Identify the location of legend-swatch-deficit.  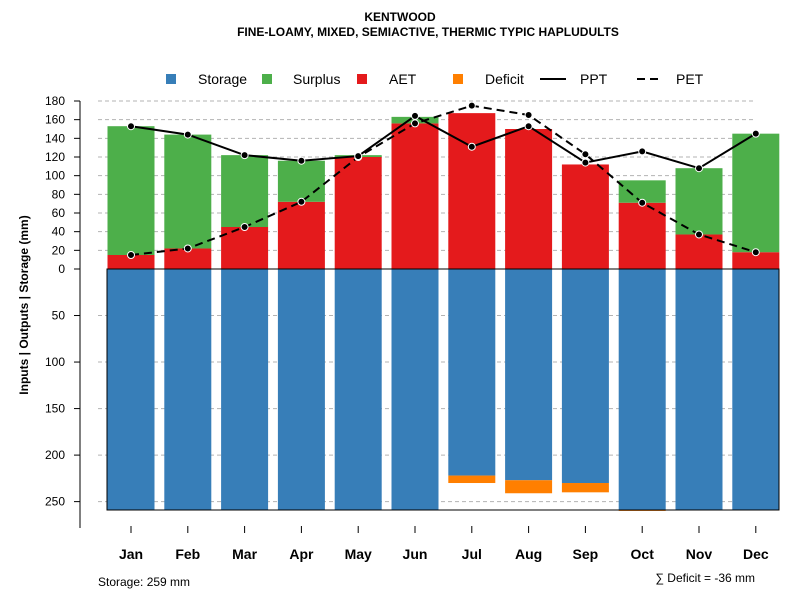
(458, 79).